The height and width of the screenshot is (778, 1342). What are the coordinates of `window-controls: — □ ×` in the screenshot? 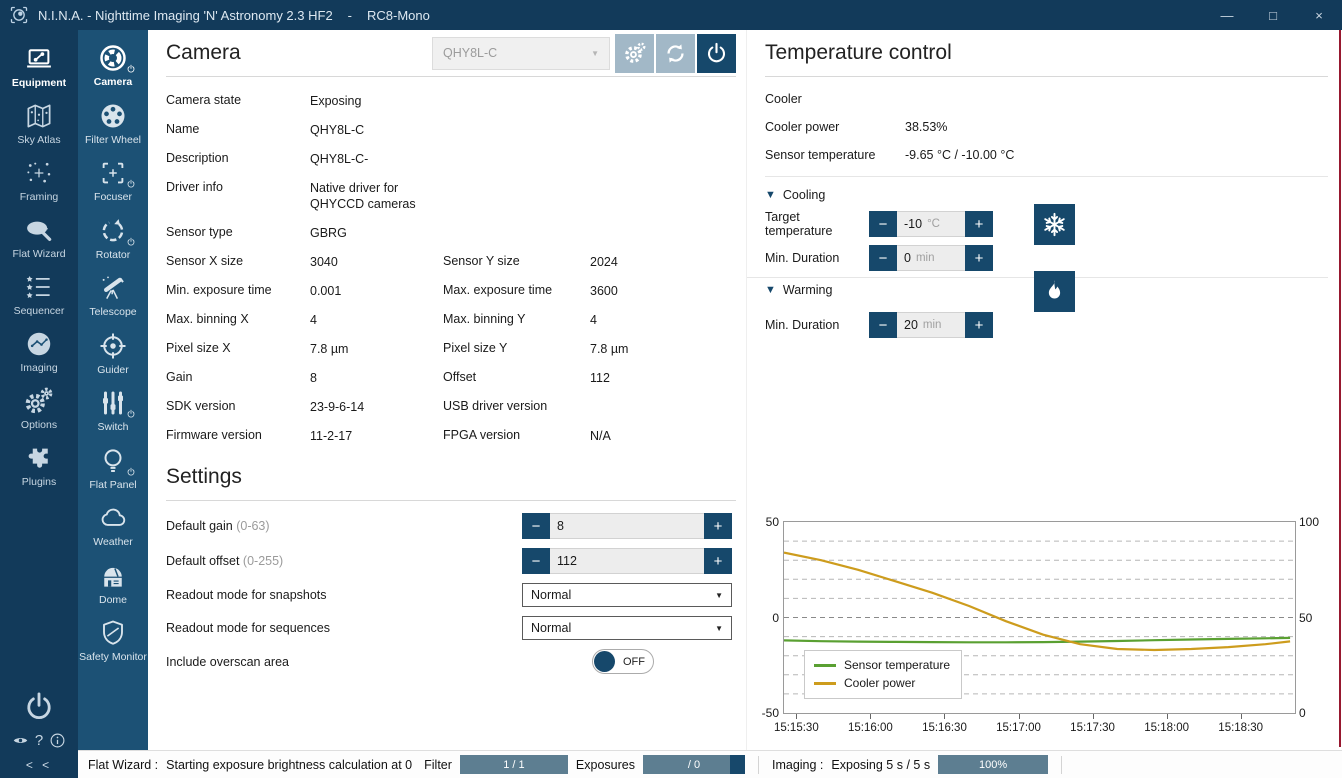 It's located at (1273, 15).